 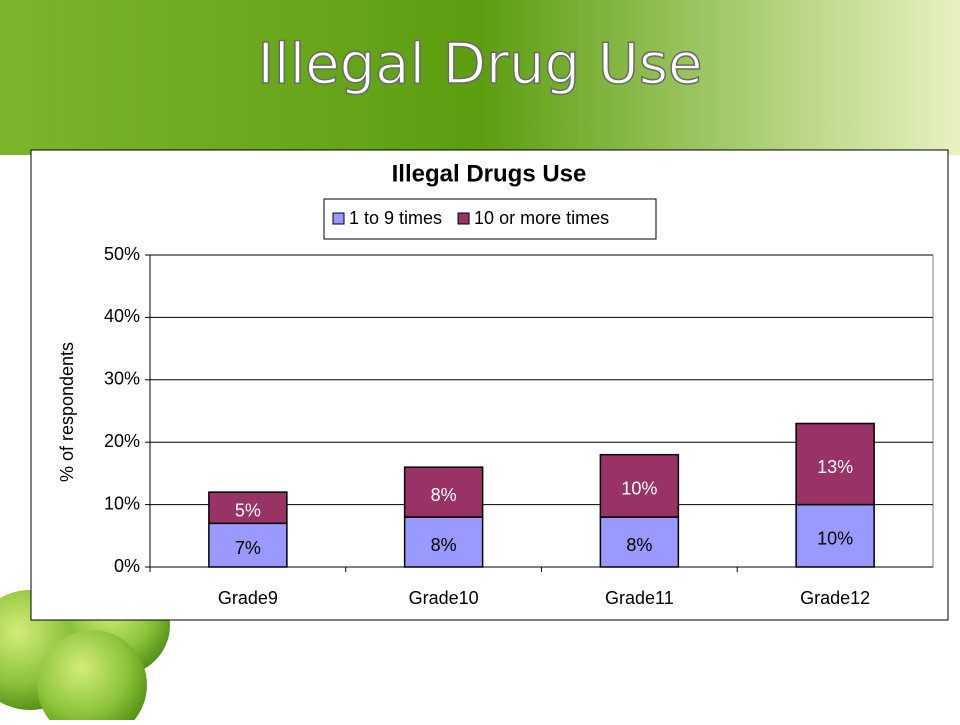 I want to click on slide-title: Illegal Drug Use, so click(x=480, y=64).